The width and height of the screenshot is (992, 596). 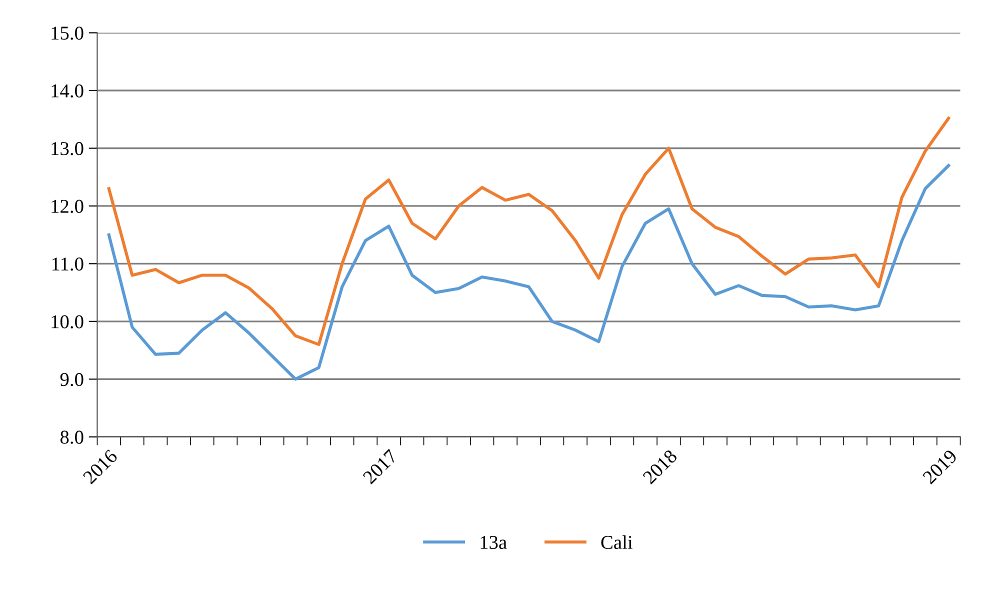 What do you see at coordinates (68, 321) in the screenshot?
I see `y-tick-label: 10.0` at bounding box center [68, 321].